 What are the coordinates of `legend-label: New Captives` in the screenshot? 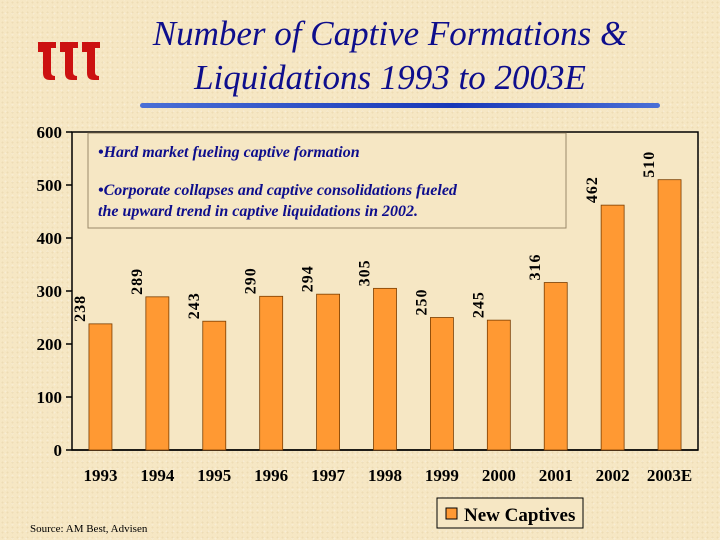 It's located at (519, 515).